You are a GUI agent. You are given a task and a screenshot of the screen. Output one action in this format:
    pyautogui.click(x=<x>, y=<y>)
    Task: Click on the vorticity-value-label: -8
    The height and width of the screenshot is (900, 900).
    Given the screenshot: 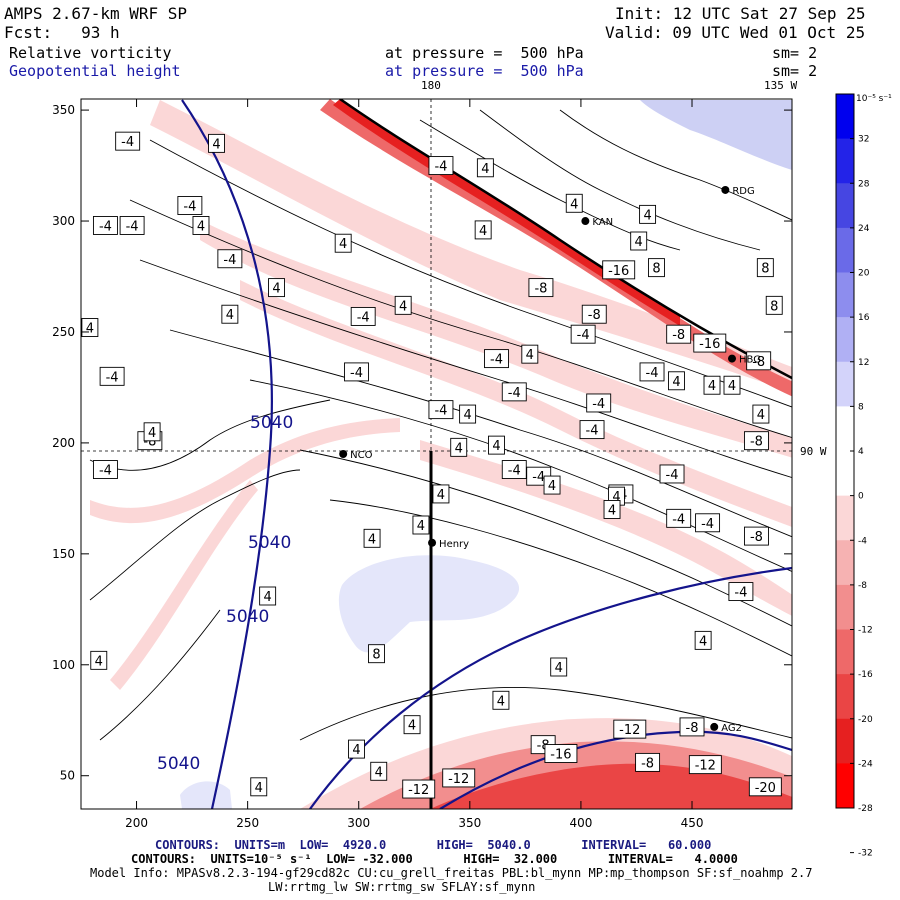 What is the action you would take?
    pyautogui.click(x=756, y=536)
    